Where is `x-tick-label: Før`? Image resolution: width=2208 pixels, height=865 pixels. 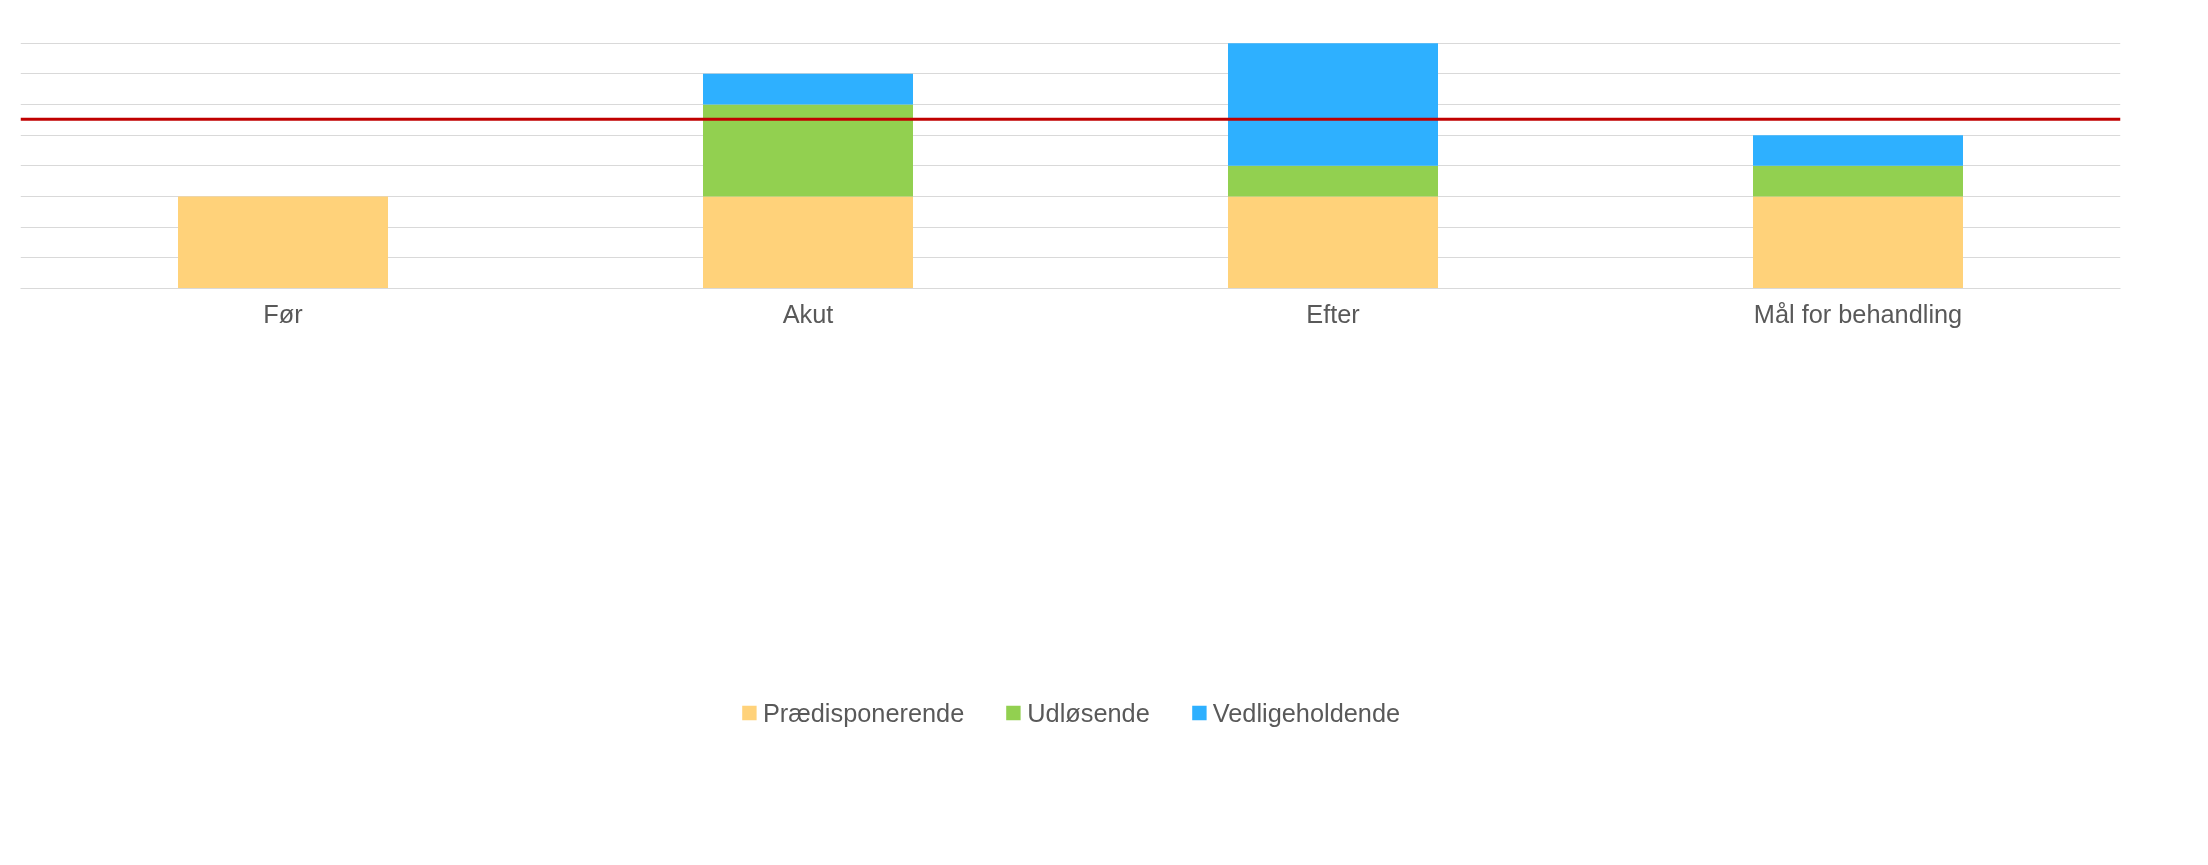 x-tick-label: Før is located at coordinates (283, 313).